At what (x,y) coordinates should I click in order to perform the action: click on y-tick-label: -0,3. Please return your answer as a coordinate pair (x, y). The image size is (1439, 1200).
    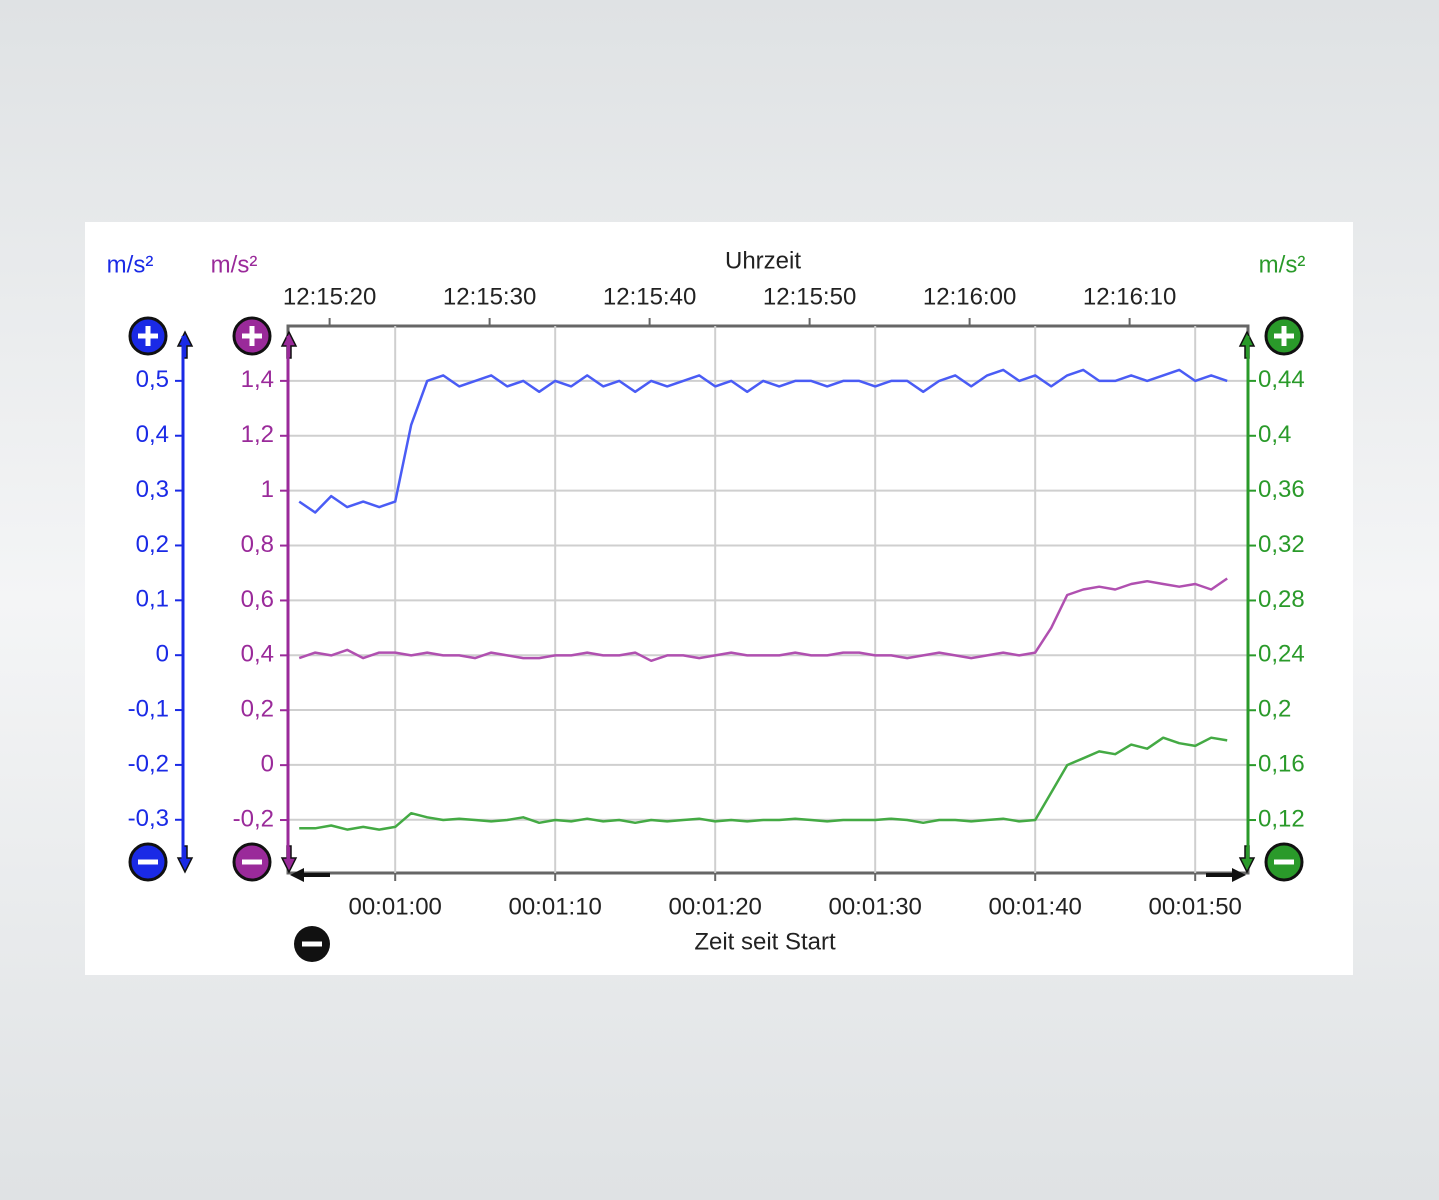
    Looking at the image, I should click on (148, 818).